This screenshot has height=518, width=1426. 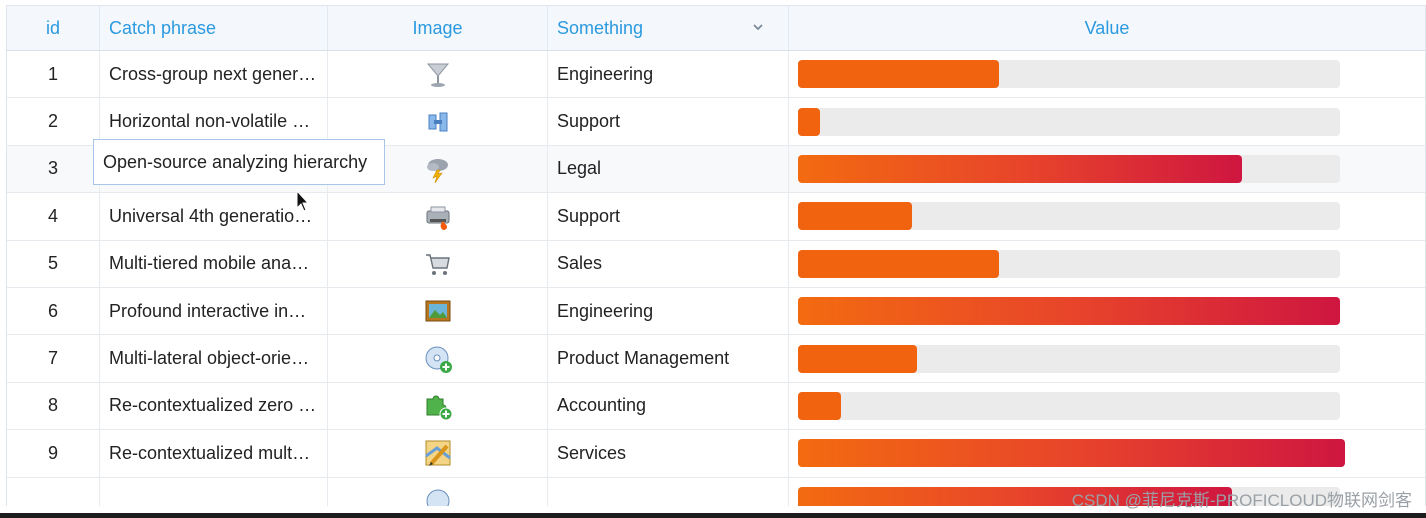 I want to click on cd-add-icon, so click(x=438, y=359).